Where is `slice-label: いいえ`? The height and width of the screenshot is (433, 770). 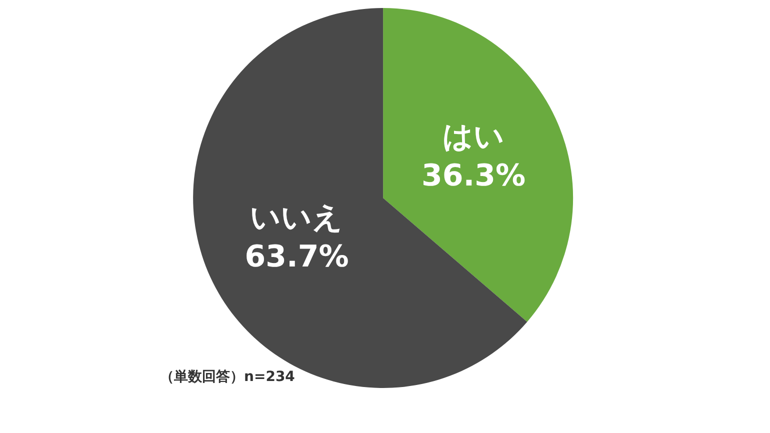
slice-label: いいえ is located at coordinates (297, 218).